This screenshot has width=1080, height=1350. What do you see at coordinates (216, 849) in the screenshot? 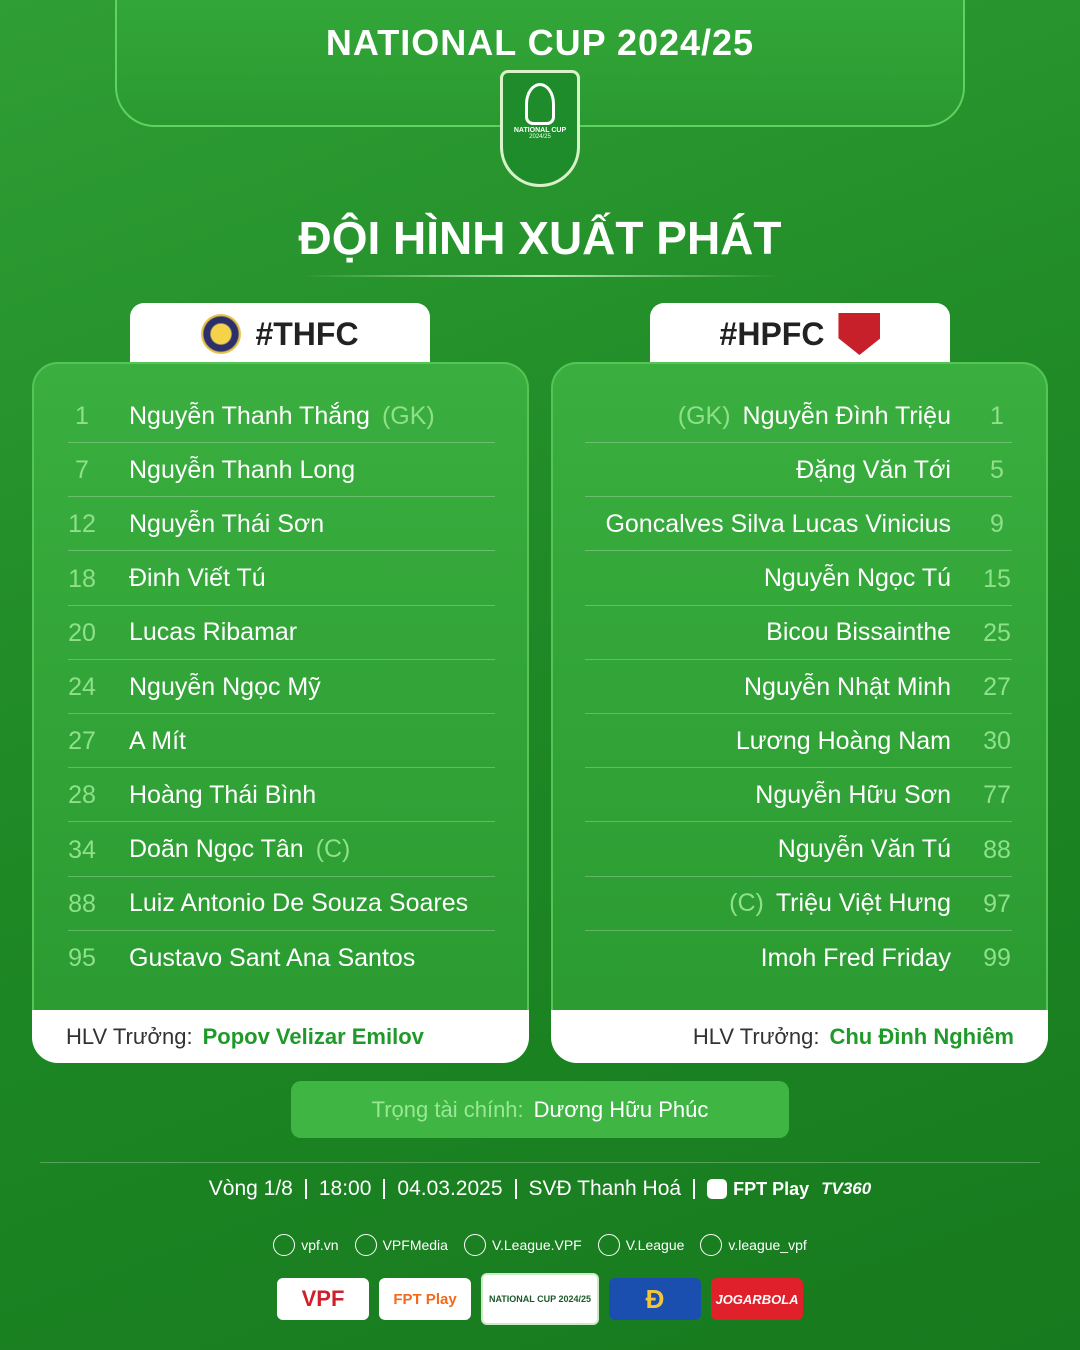
I see `player-name: Doãn Ngọc Tân` at bounding box center [216, 849].